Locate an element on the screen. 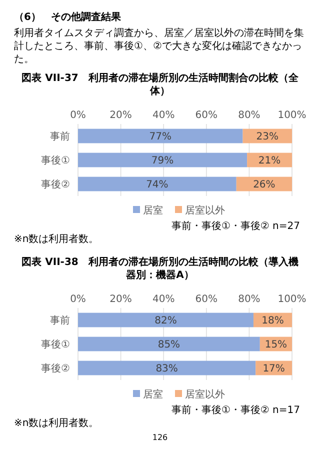  text: 事前・事後①・事後② n=27 is located at coordinates (235, 226).